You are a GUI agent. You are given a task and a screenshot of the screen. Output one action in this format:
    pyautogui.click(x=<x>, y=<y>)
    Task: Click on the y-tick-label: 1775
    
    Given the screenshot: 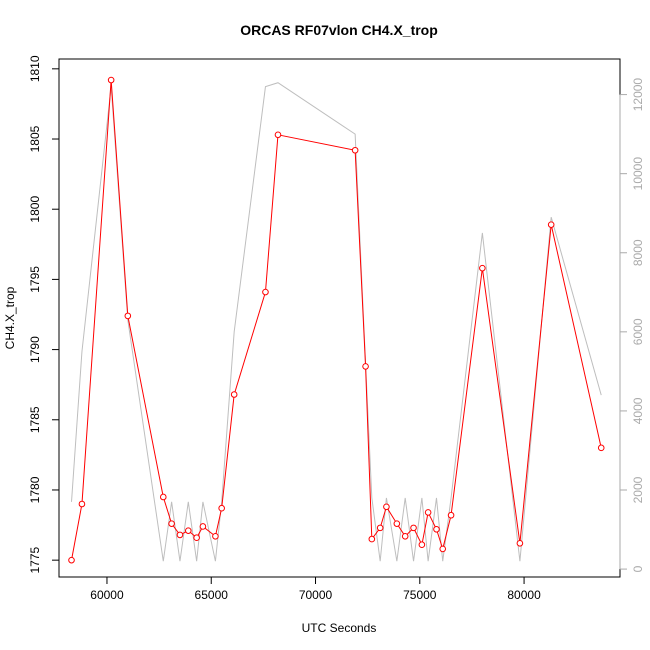 What is the action you would take?
    pyautogui.click(x=35, y=559)
    